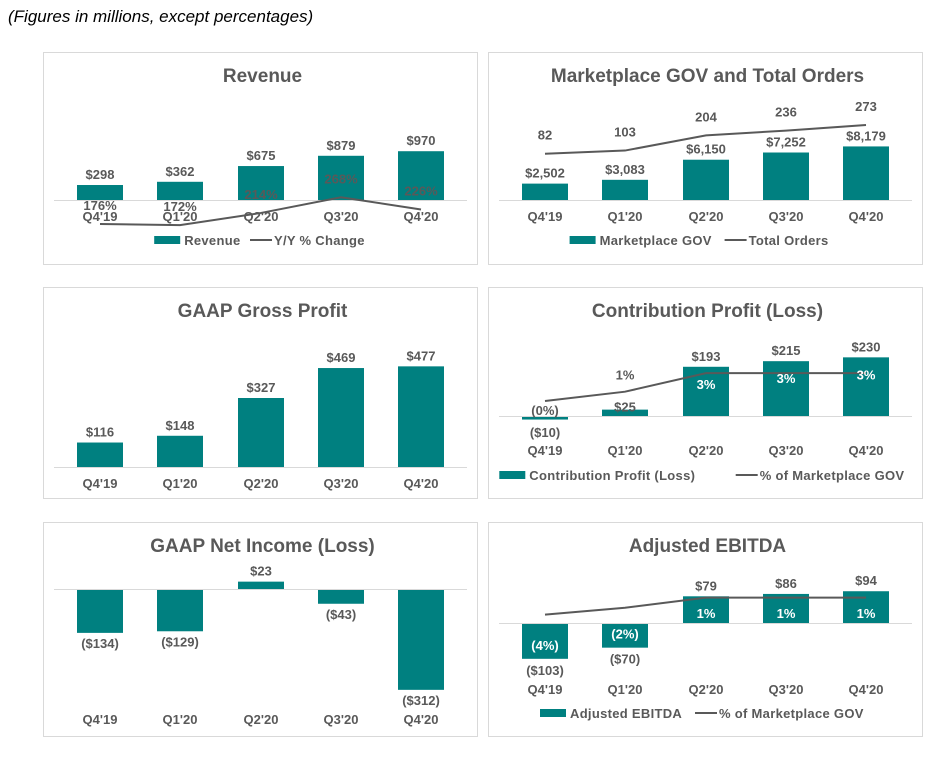 This screenshot has height=762, width=952. What do you see at coordinates (212, 240) in the screenshot?
I see `legend-bar-label: Revenue` at bounding box center [212, 240].